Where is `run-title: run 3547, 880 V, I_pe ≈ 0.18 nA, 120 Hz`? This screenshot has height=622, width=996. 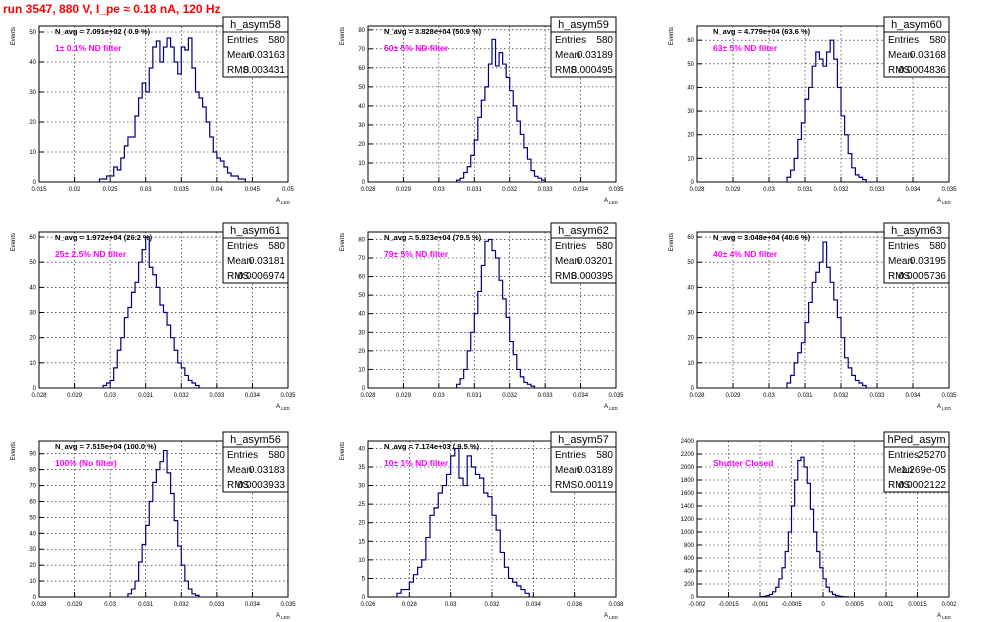
run-title: run 3547, 880 V, I_pe ≈ 0.18 nA, 120 Hz is located at coordinates (112, 9).